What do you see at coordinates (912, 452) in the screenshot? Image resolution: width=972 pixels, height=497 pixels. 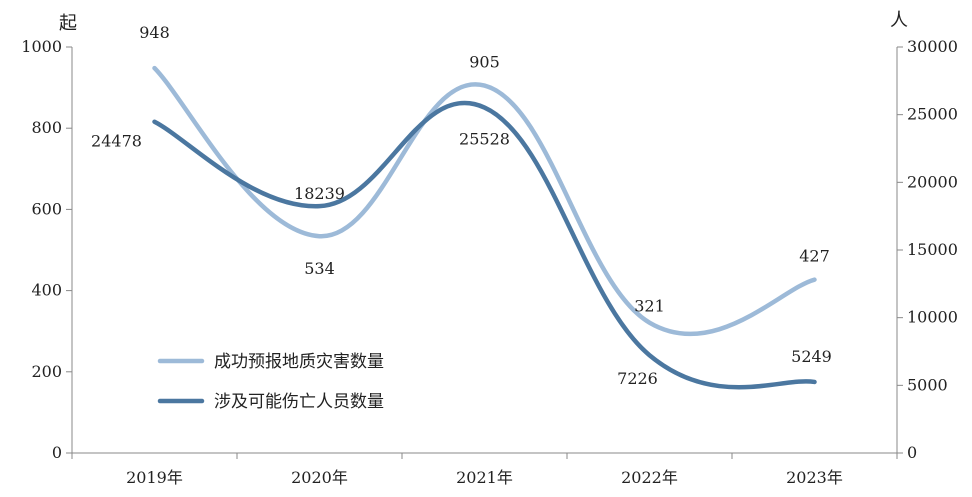 I see `y-right-tick-label: 0` at bounding box center [912, 452].